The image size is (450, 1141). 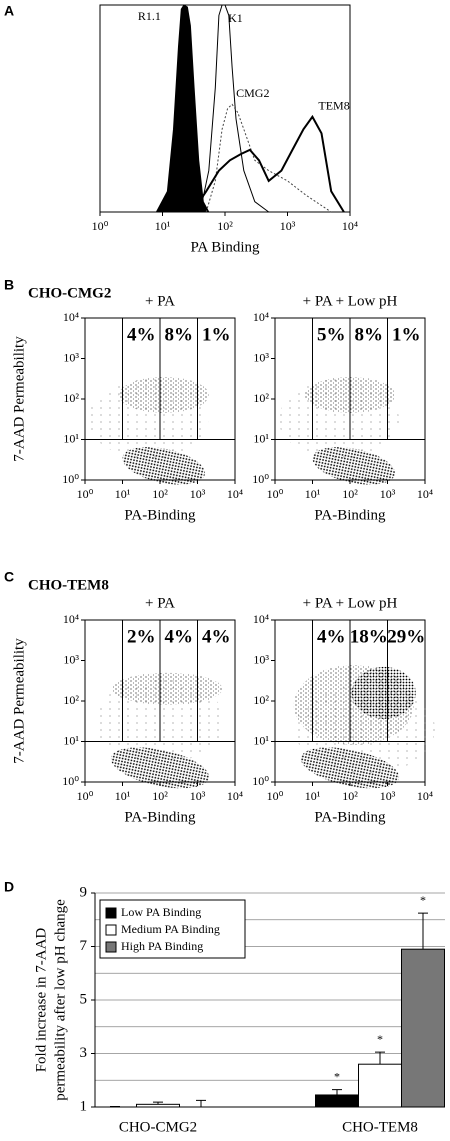 I want to click on gate-percentage: 5%, so click(x=331, y=334).